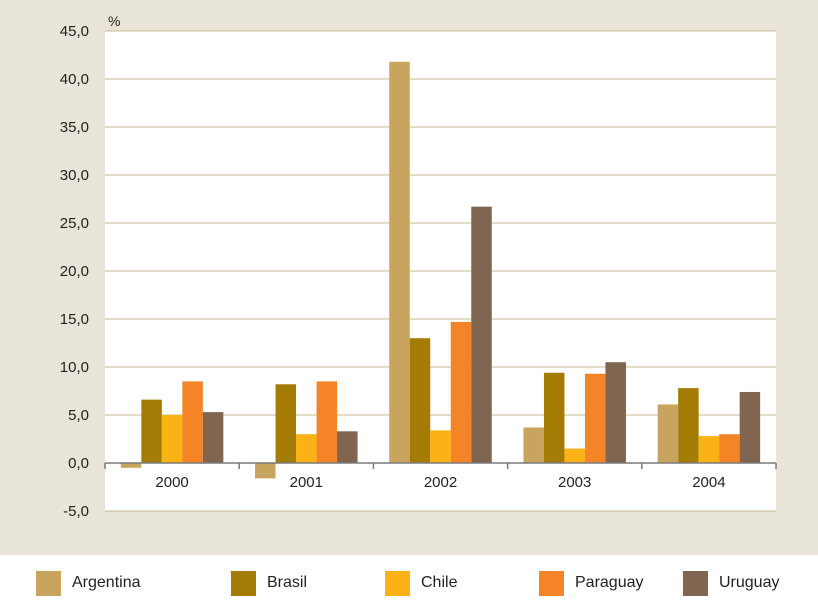 This screenshot has height=605, width=818. What do you see at coordinates (461, 392) in the screenshot?
I see `bar-paraguay-2002` at bounding box center [461, 392].